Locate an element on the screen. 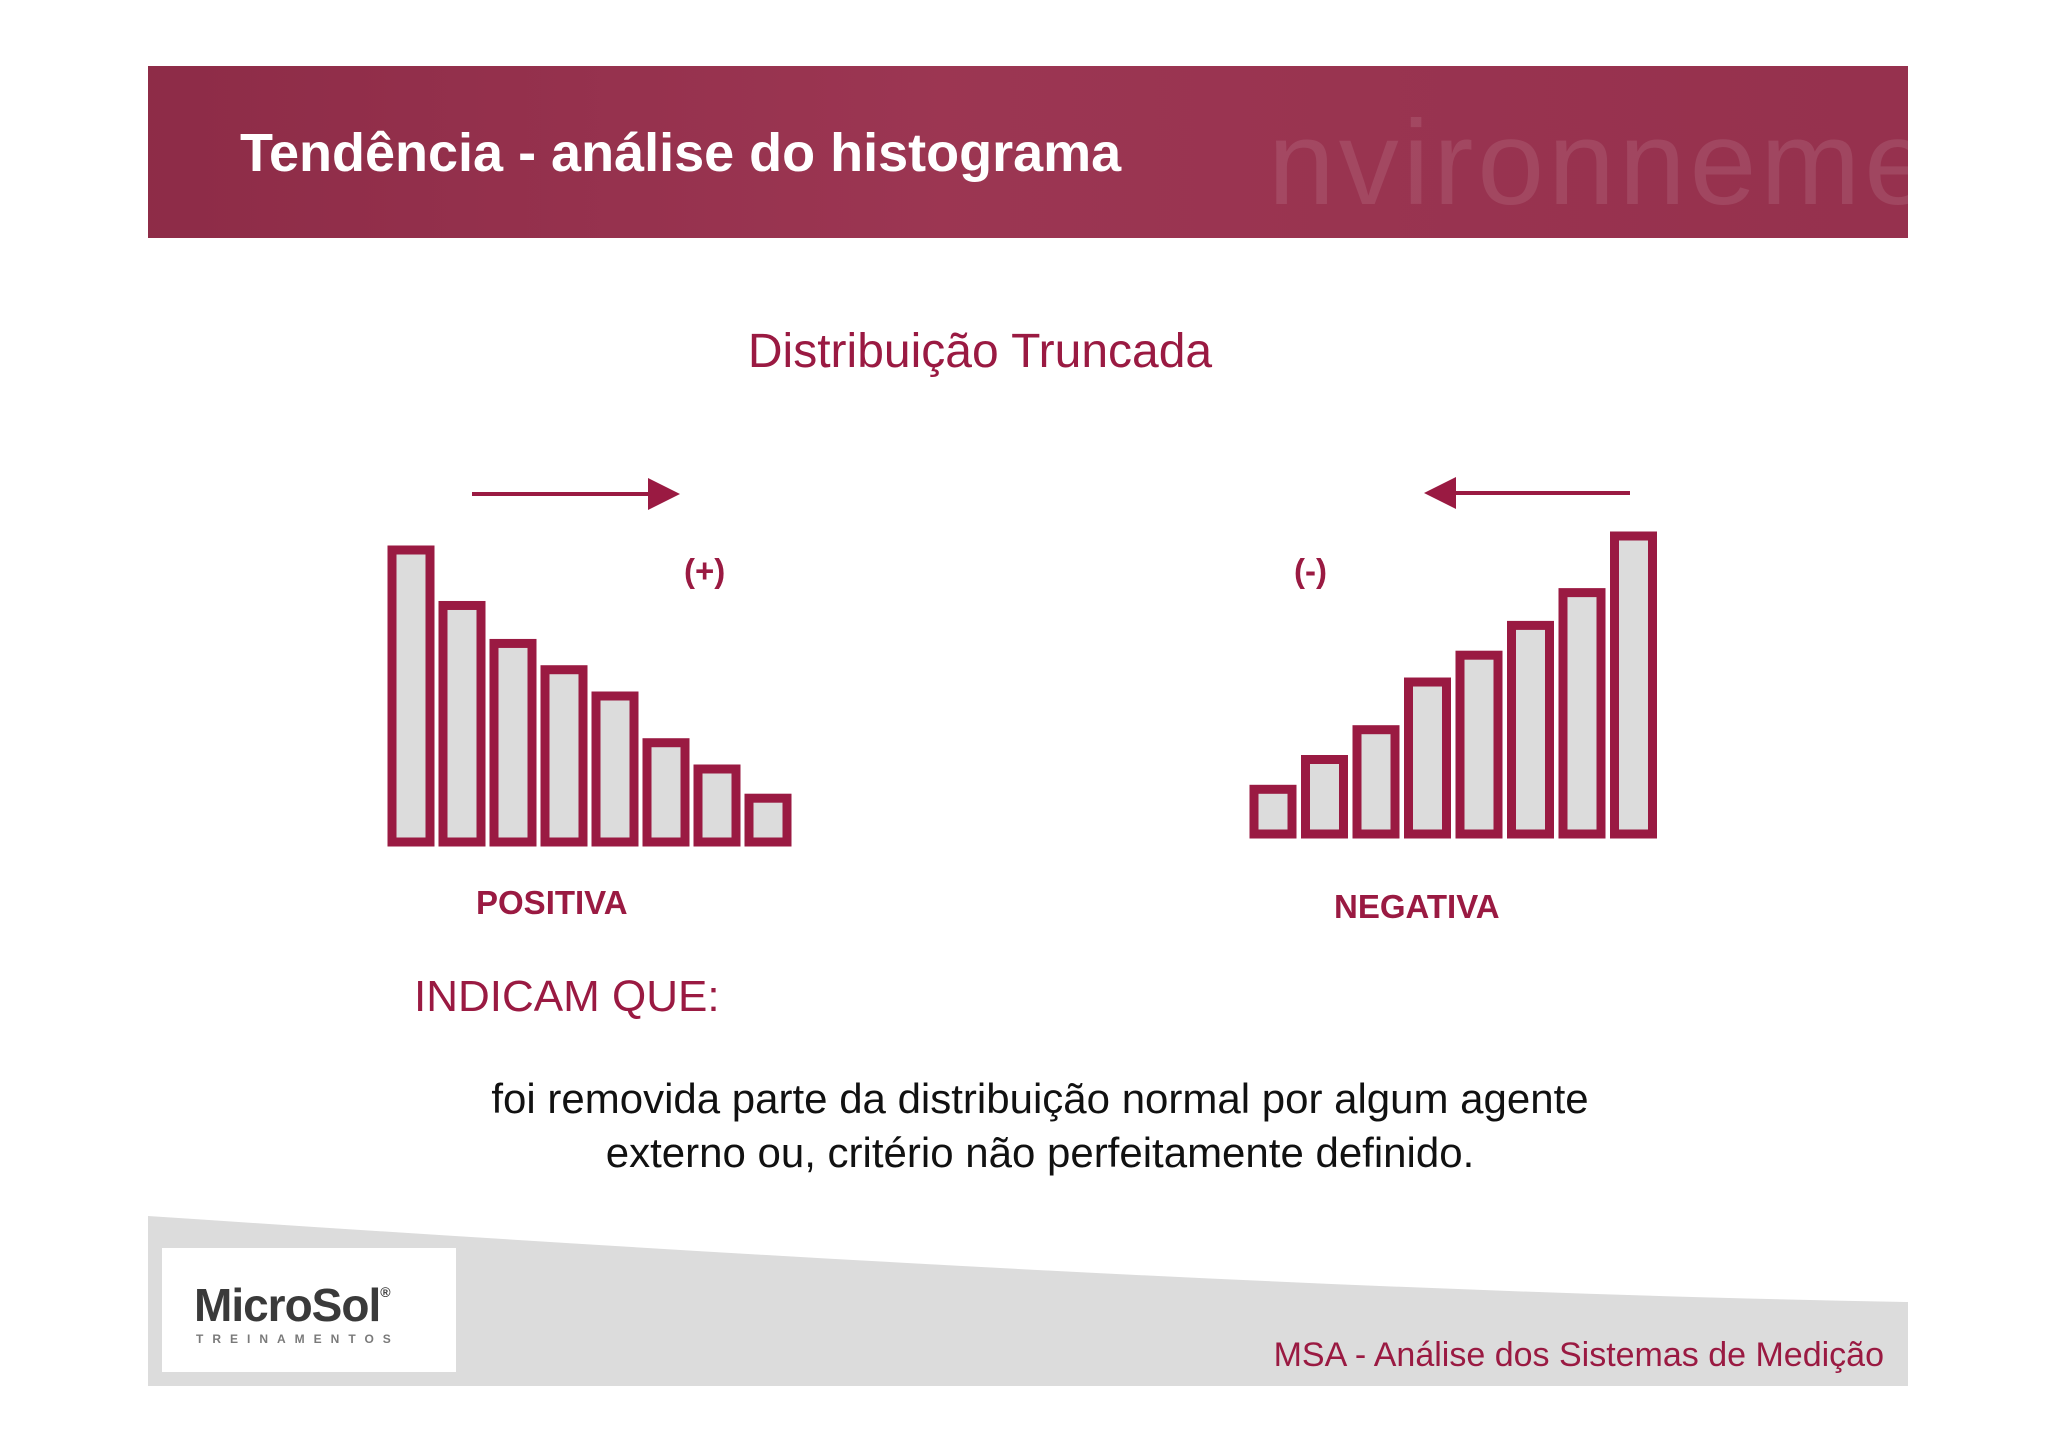 The width and height of the screenshot is (2048, 1447). section-subtitle: Distribuição Truncada is located at coordinates (980, 351).